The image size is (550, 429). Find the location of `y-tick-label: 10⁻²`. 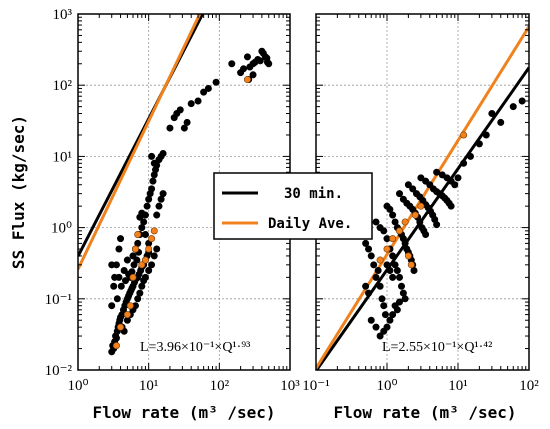

y-tick-label: 10⁻² is located at coordinates (59, 371).